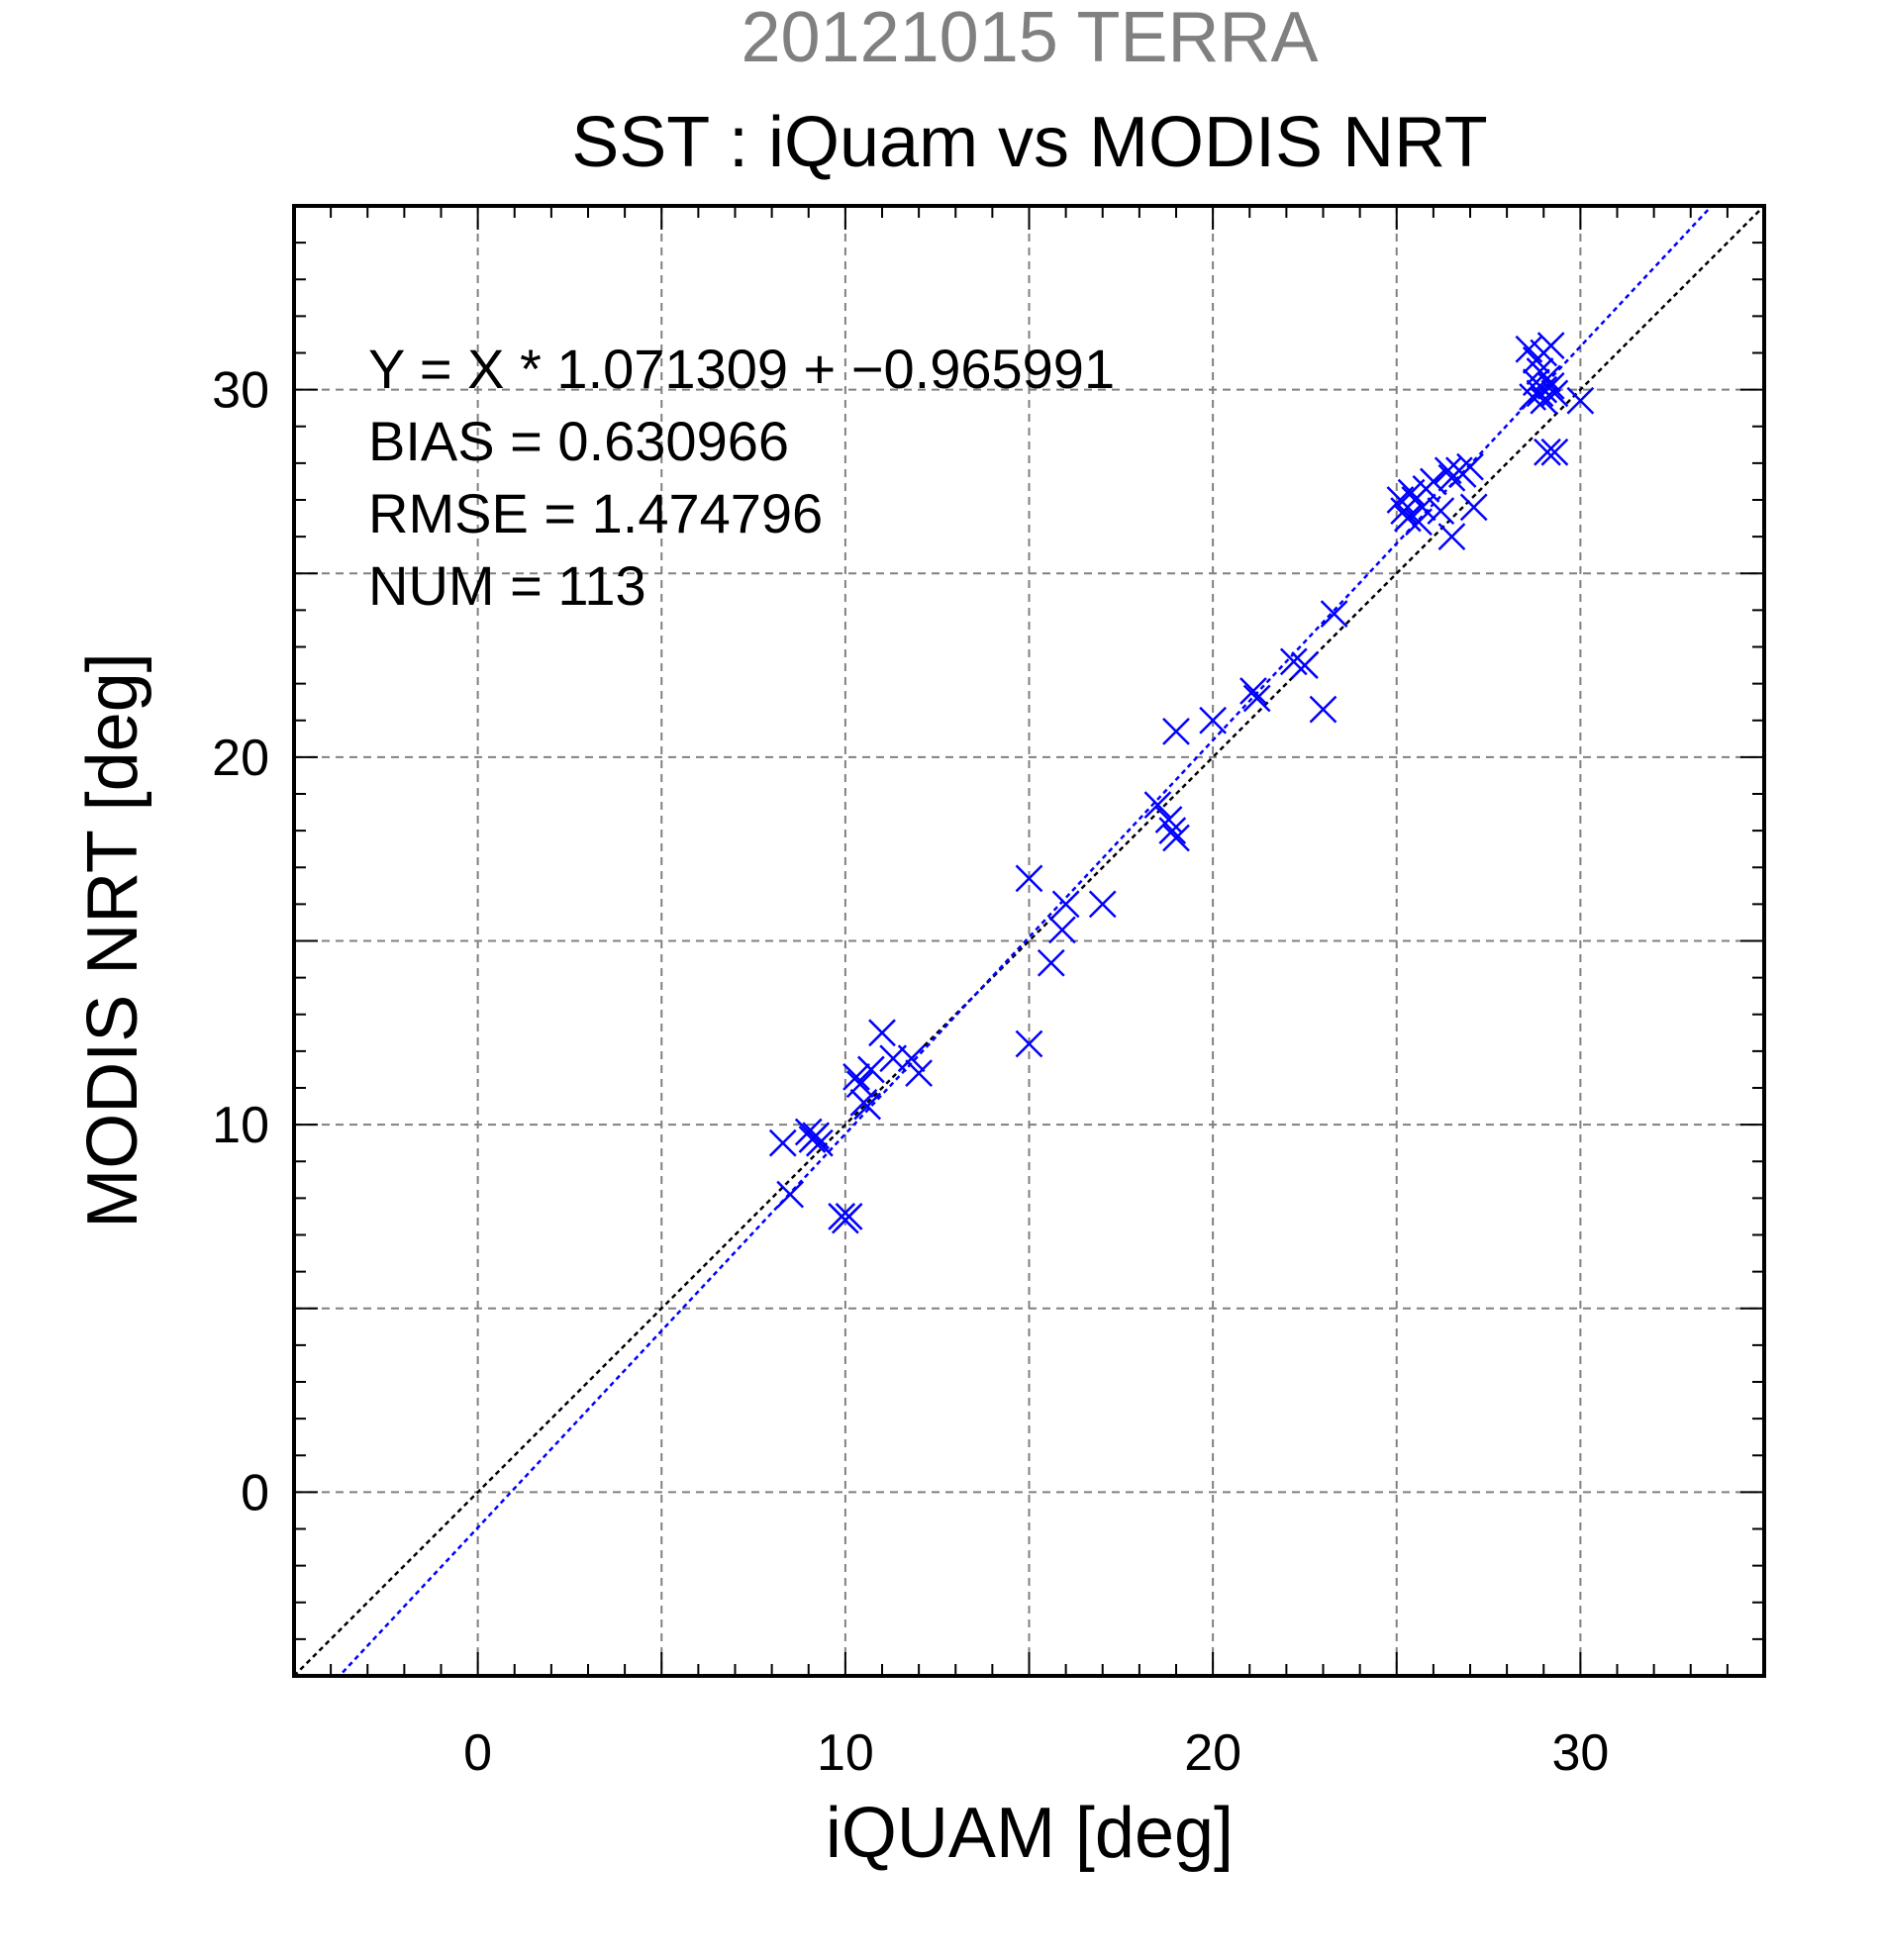  I want to click on x-axis-label: iQUAM [deg], so click(1030, 1833).